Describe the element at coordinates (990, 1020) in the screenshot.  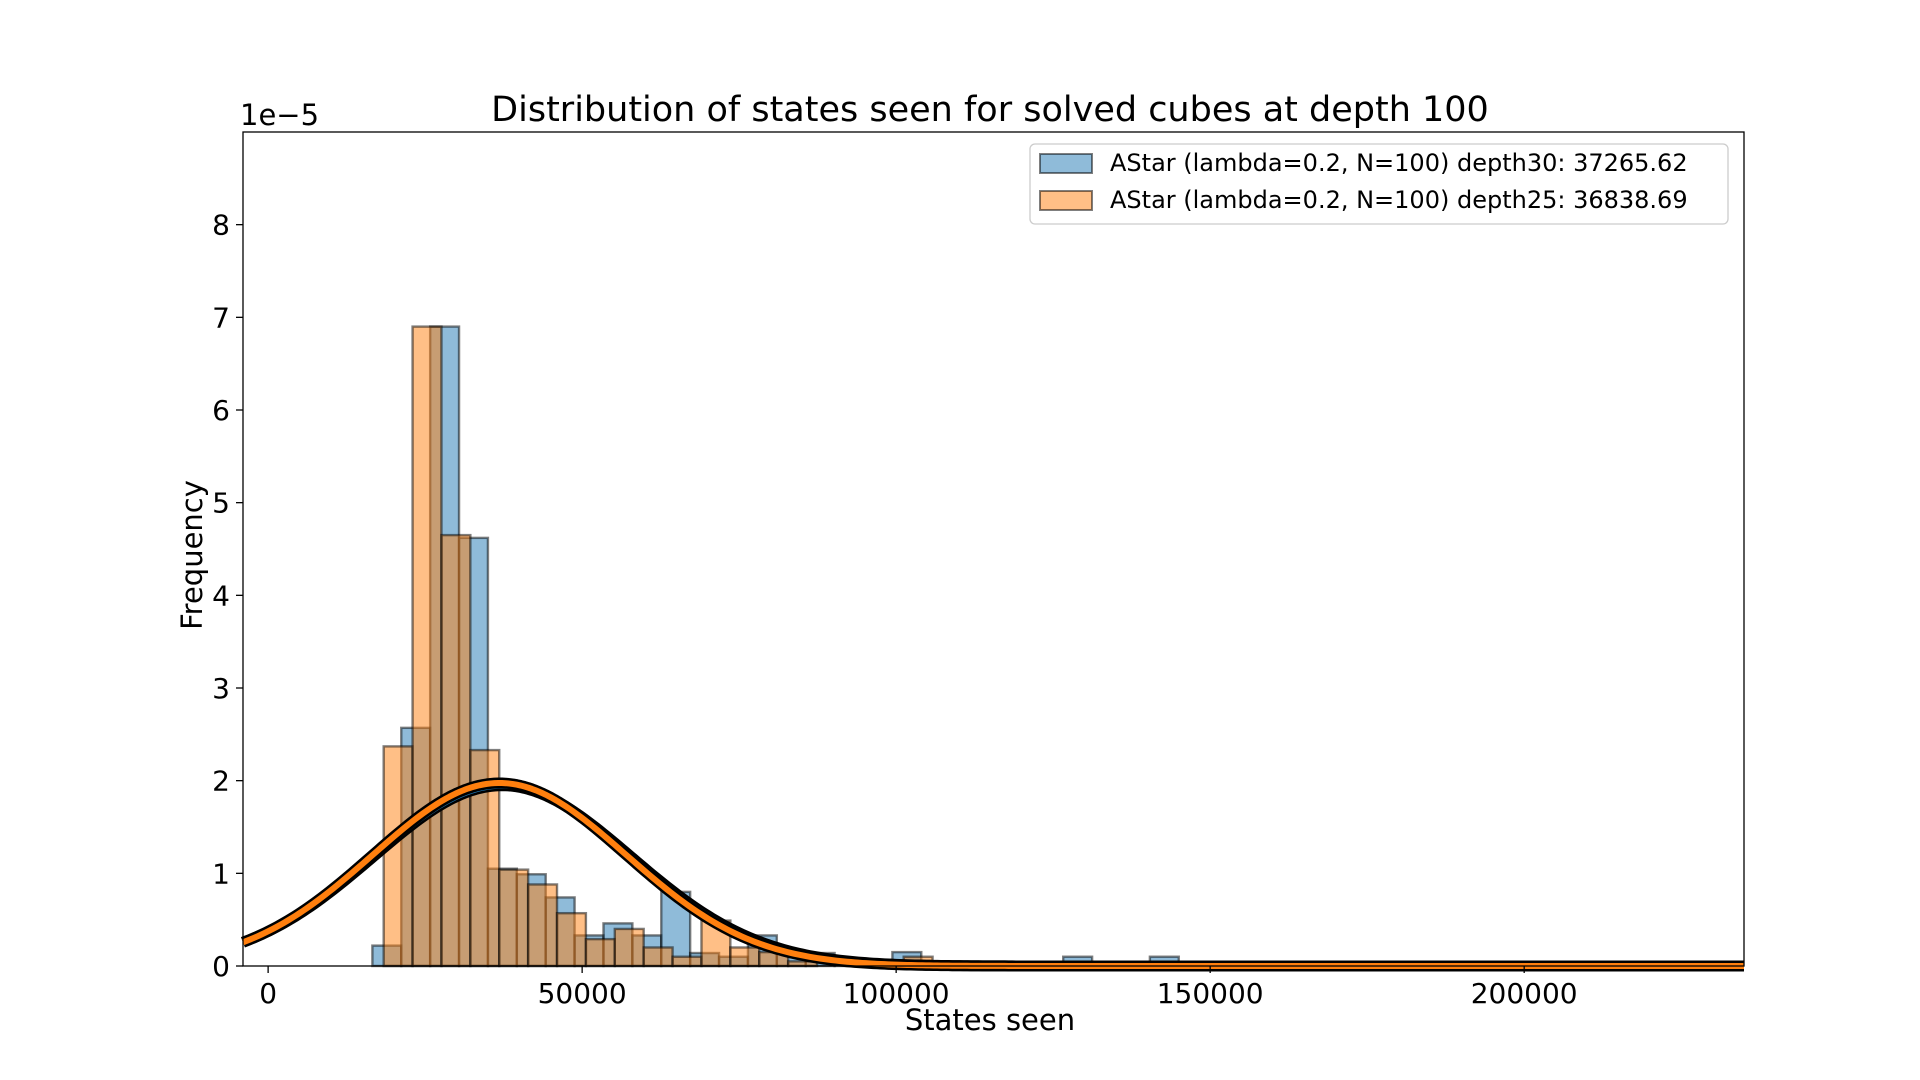
I see `x-axis-label: States seen` at that location.